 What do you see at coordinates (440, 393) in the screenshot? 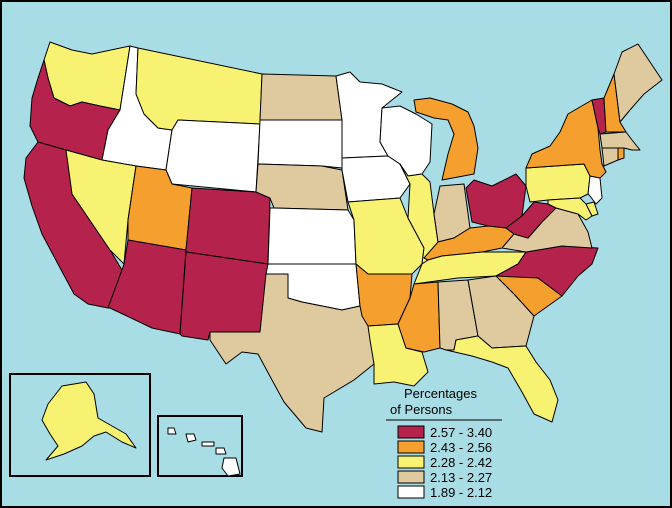
I see `legend-title-line1: Percentages` at bounding box center [440, 393].